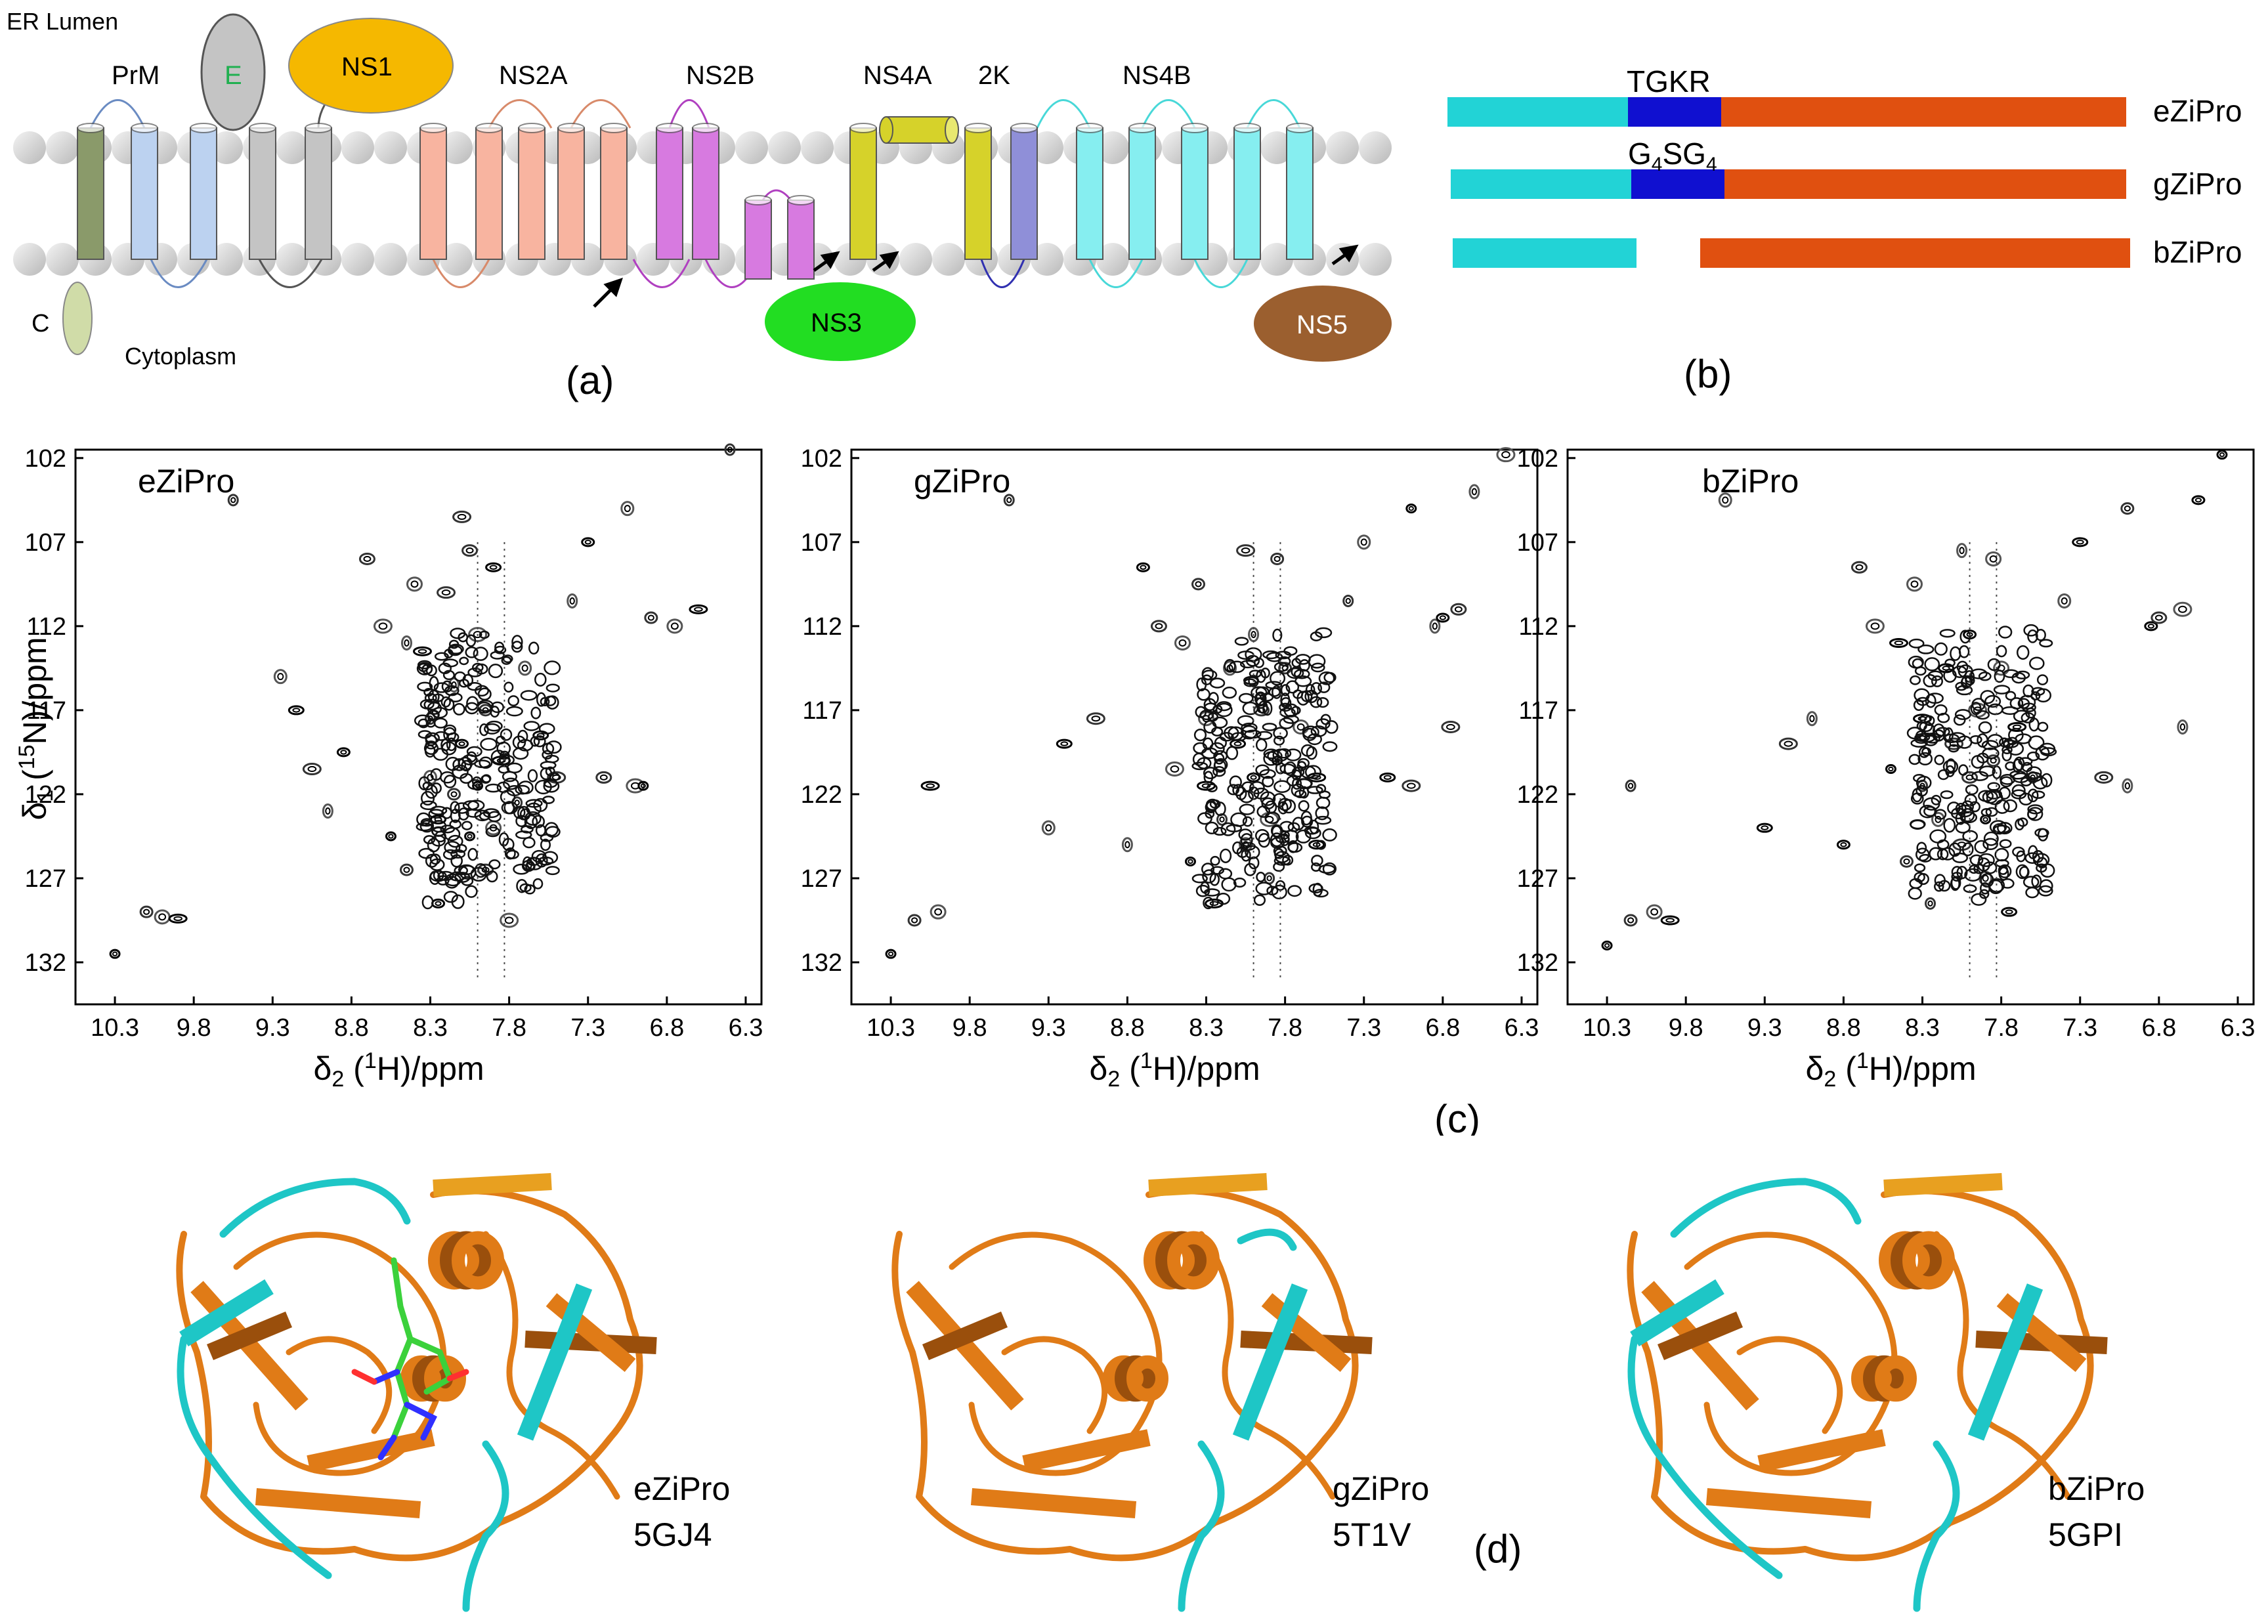 The image size is (2268, 1624). What do you see at coordinates (1917, 1260) in the screenshot?
I see `alpha-helix` at bounding box center [1917, 1260].